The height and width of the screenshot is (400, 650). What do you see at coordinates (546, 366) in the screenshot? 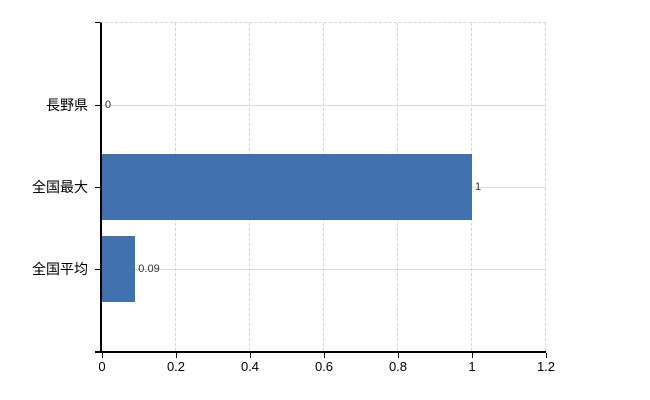
I see `x-axis-tick-label: 1.2` at bounding box center [546, 366].